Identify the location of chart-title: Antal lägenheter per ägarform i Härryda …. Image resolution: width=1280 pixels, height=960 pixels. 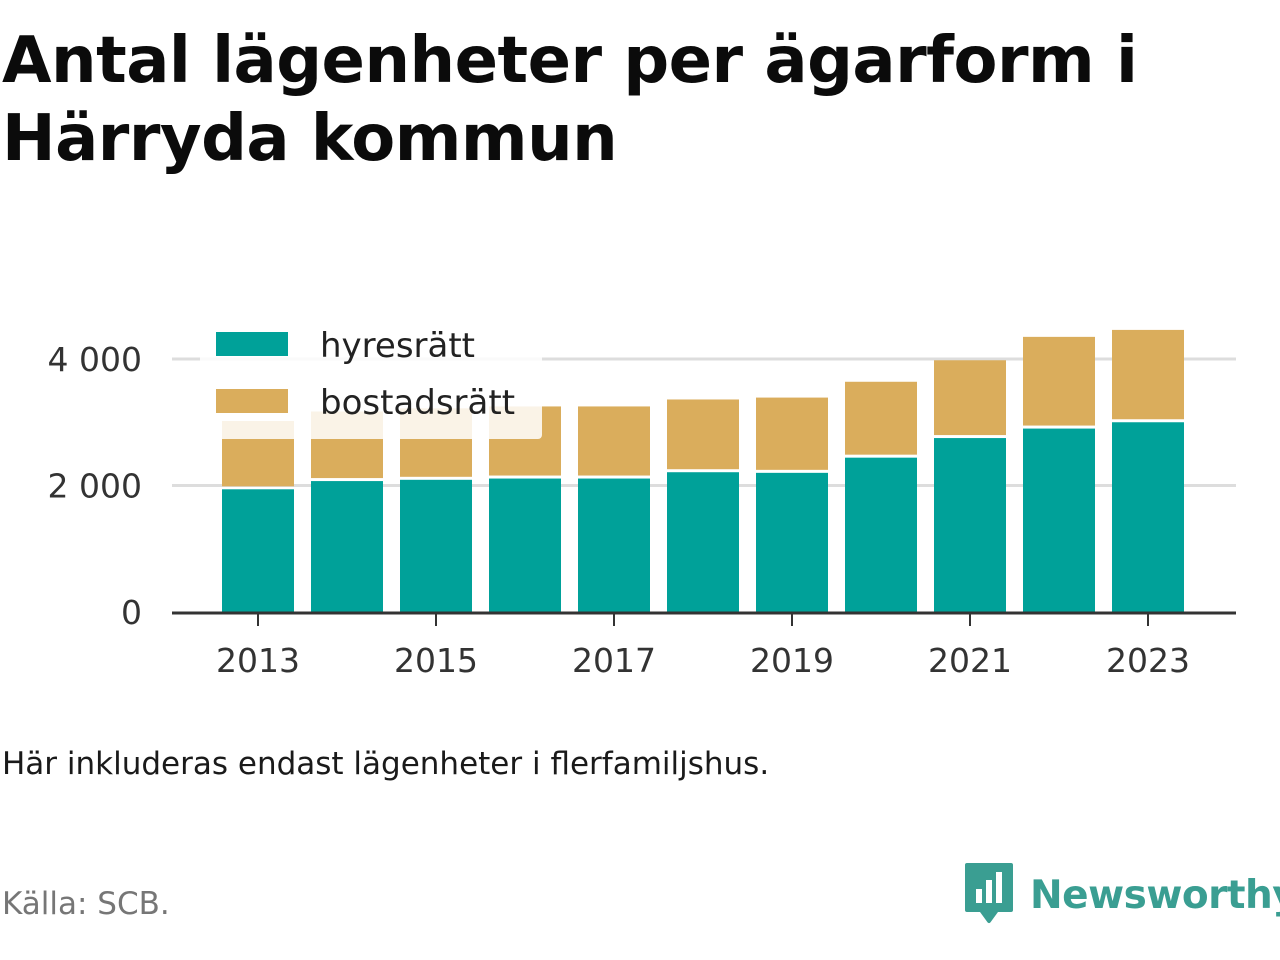
(570, 100).